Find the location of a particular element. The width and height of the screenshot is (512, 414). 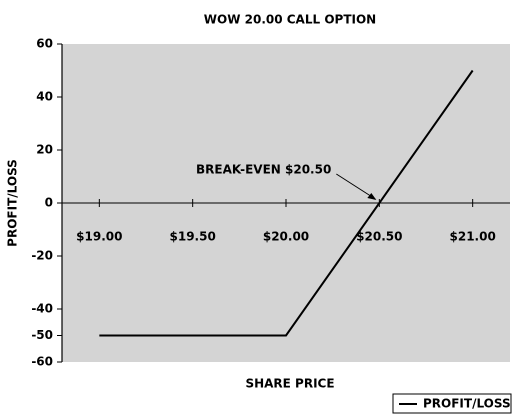

x-tick-label: $19.00 is located at coordinates (99, 237).